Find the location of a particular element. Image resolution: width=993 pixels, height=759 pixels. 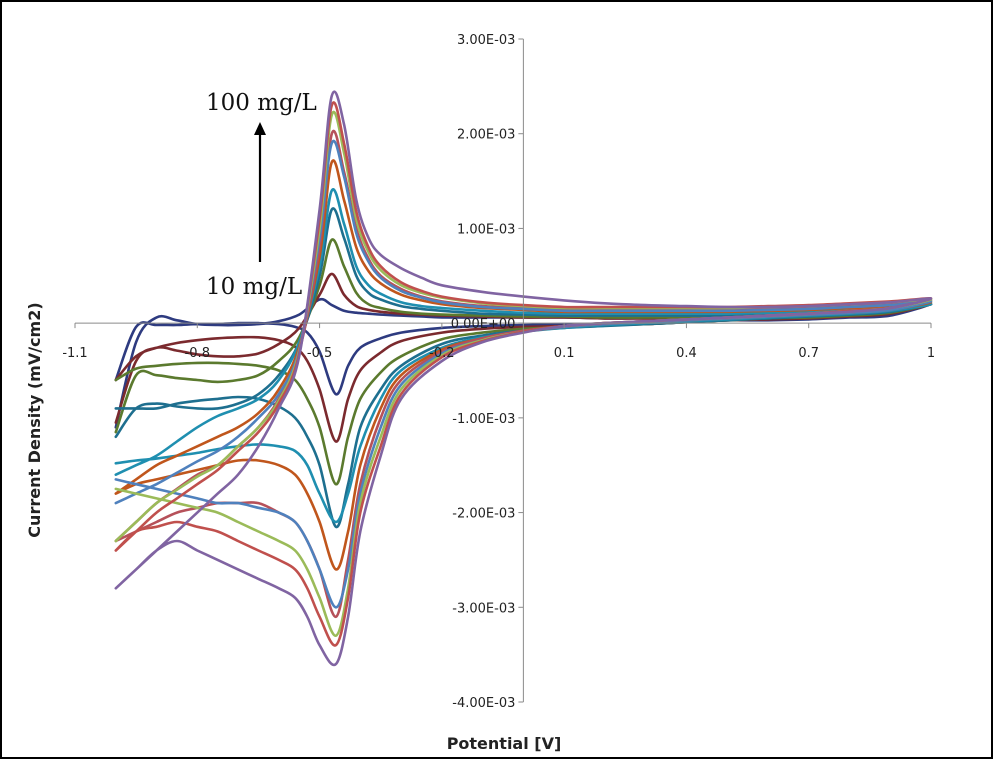

increase-arrow-head is located at coordinates (260, 128).